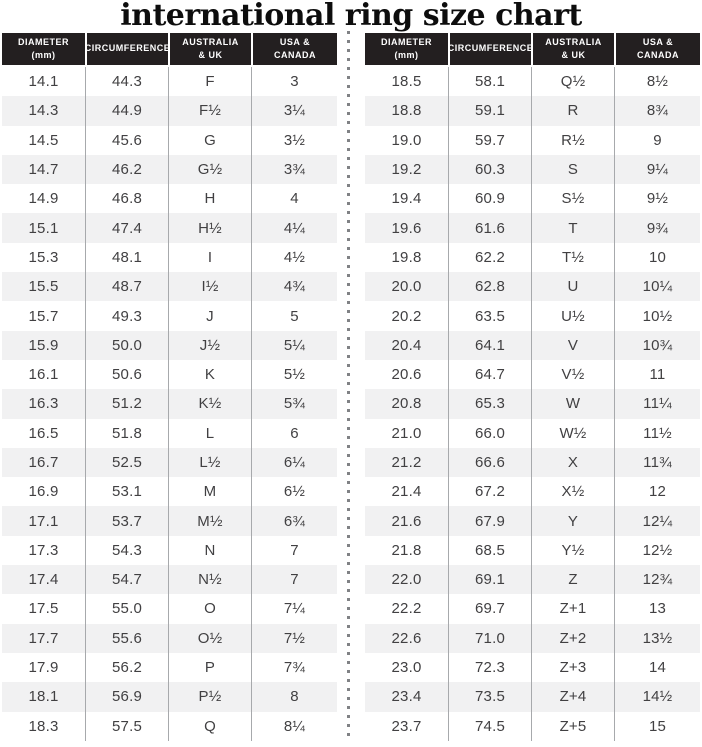 This screenshot has height=747, width=702. Describe the element at coordinates (209, 609) in the screenshot. I see `table-cell: O` at that location.